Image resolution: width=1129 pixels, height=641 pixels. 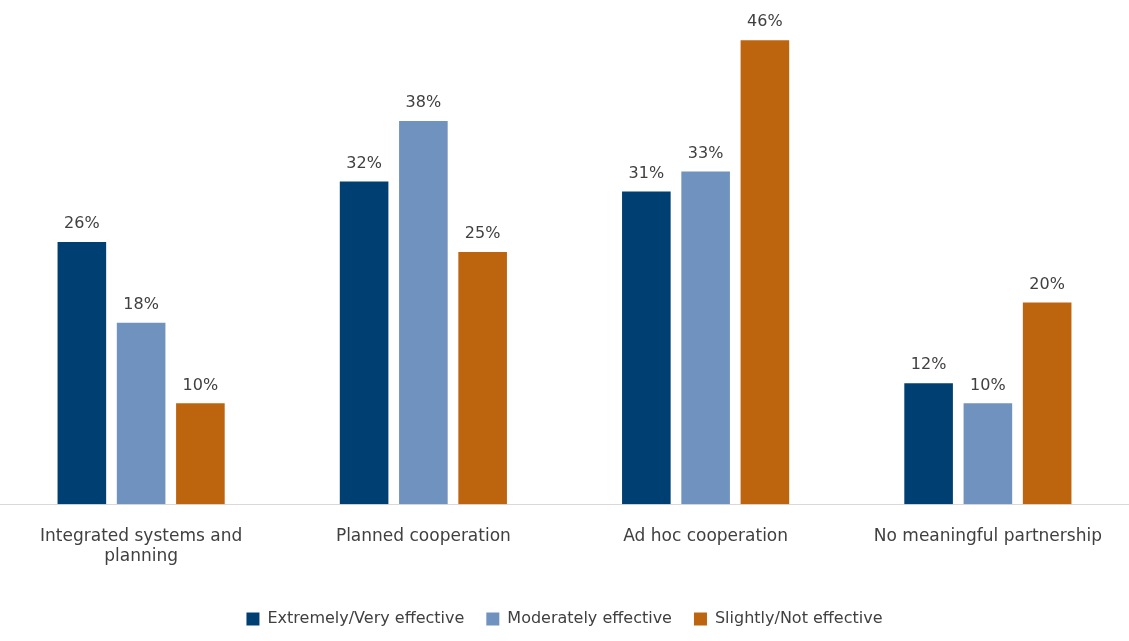 What do you see at coordinates (1047, 283) in the screenshot?
I see `data-label: 20%` at bounding box center [1047, 283].